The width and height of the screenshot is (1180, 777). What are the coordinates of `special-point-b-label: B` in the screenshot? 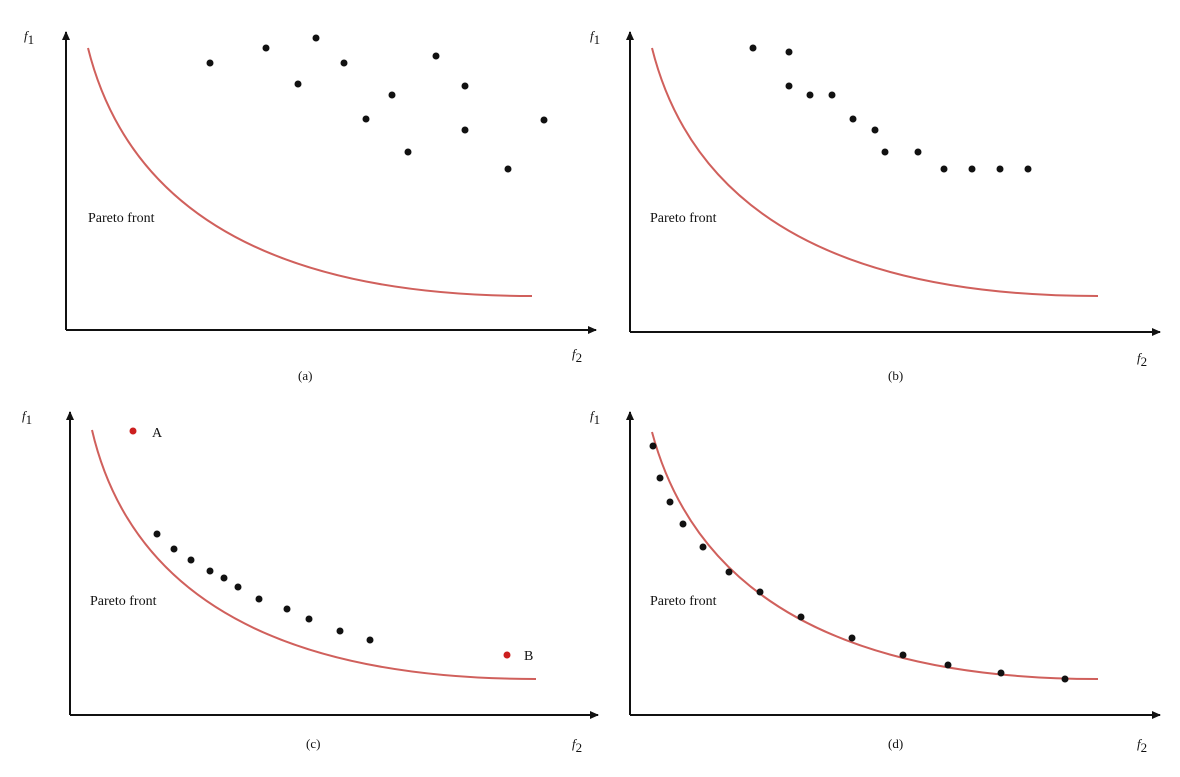 It's located at (528, 656).